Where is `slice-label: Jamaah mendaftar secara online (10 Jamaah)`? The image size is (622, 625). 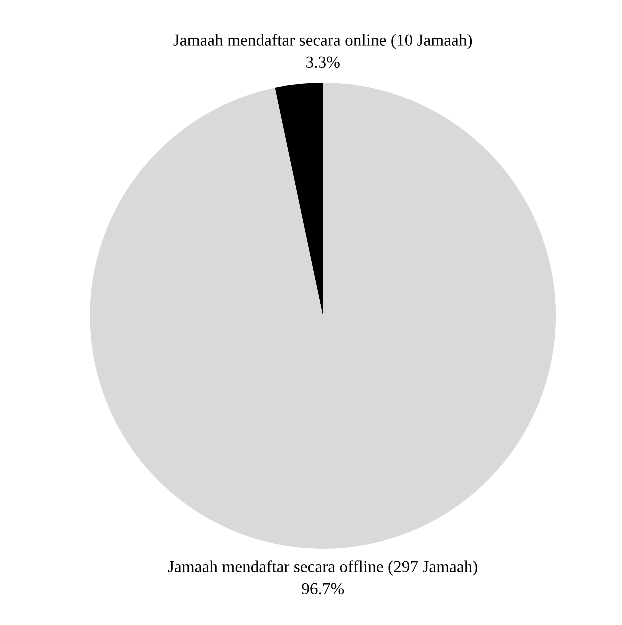 slice-label: Jamaah mendaftar secara online (10 Jamaah) is located at coordinates (323, 42).